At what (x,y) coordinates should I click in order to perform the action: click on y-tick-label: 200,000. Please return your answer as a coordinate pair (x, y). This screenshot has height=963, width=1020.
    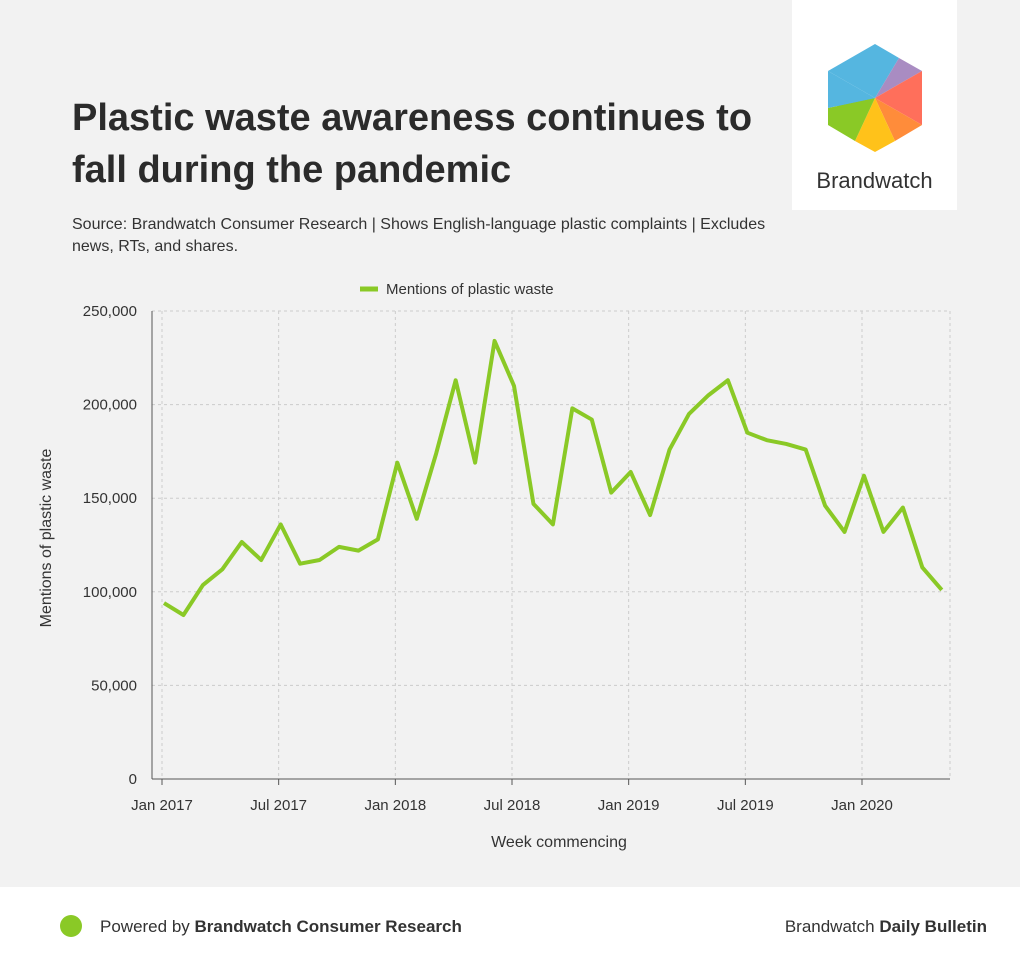
    Looking at the image, I should click on (110, 405).